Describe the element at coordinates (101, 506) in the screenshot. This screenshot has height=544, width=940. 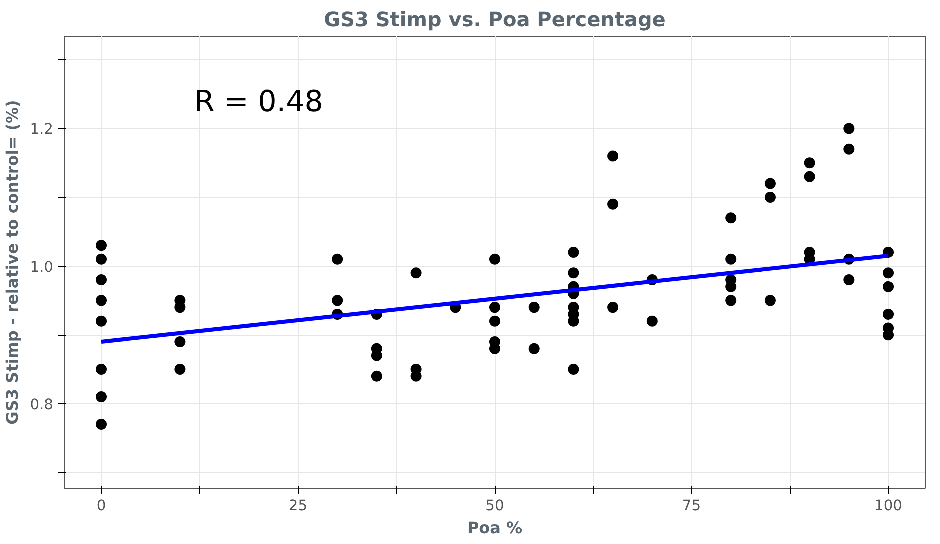
I see `x-tick-label: 0` at that location.